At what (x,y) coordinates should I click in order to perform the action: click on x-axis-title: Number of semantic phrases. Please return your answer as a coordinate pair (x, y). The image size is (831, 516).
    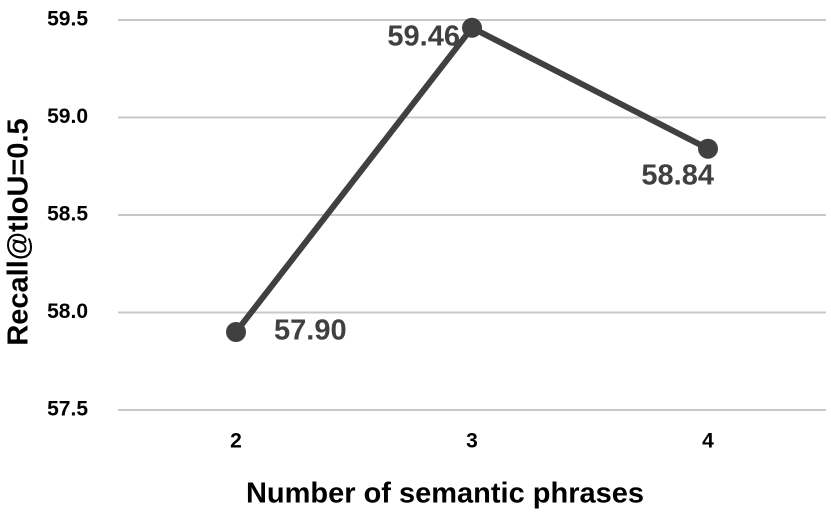
    Looking at the image, I should click on (445, 494).